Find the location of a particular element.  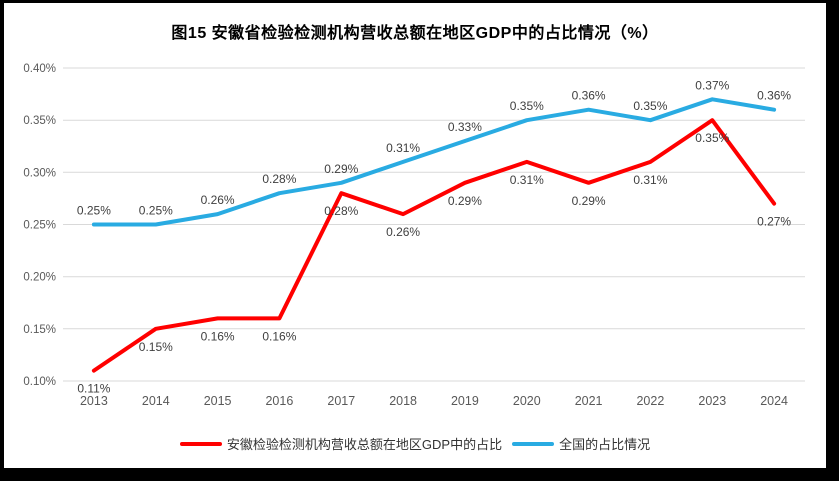

data-label-anhui: 0.15% is located at coordinates (156, 347).